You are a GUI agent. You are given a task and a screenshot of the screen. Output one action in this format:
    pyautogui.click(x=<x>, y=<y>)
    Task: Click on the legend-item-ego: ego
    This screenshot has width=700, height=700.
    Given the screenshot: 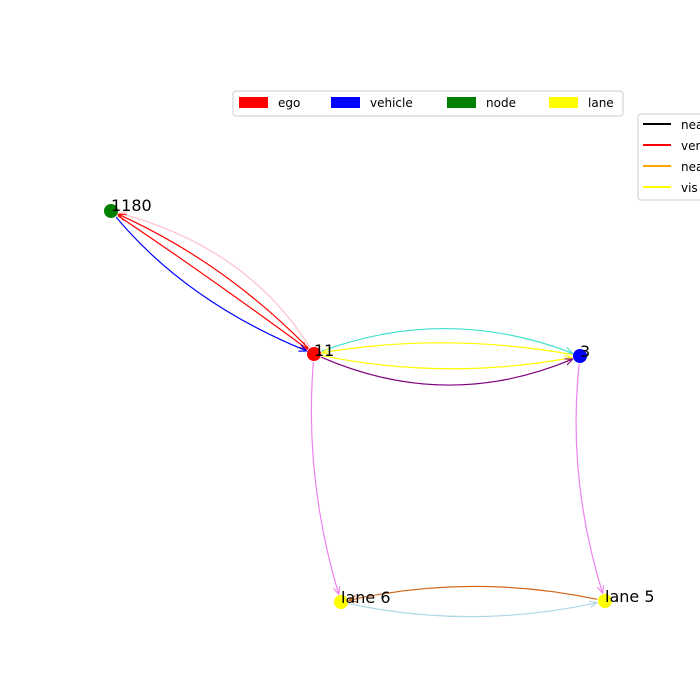 What is the action you would take?
    pyautogui.click(x=269, y=103)
    